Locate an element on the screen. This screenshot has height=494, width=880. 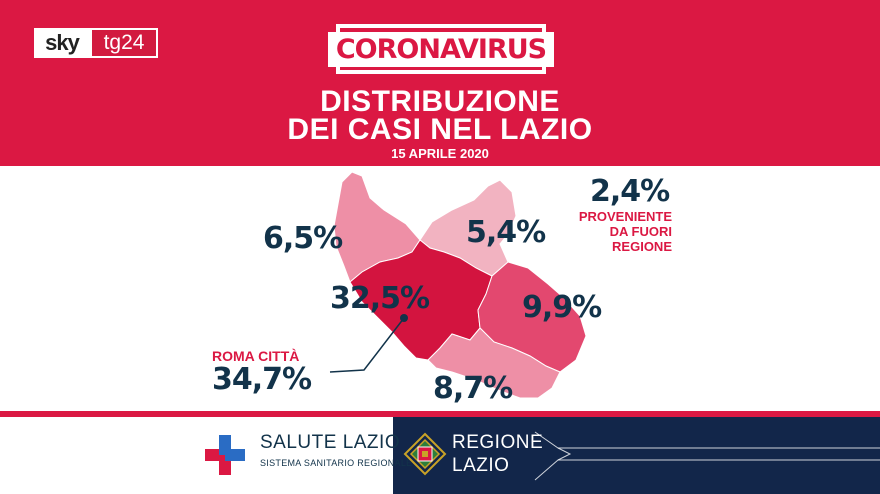
salute-lazio-title: SALUTE LAZIO is located at coordinates (330, 442).